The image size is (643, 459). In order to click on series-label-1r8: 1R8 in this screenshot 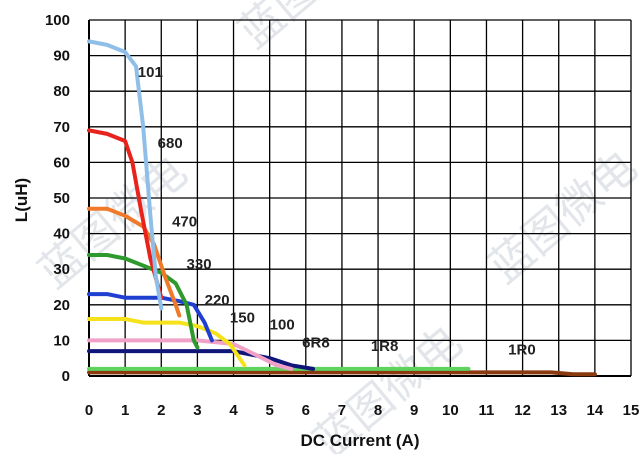, I will do `click(385, 346)`.